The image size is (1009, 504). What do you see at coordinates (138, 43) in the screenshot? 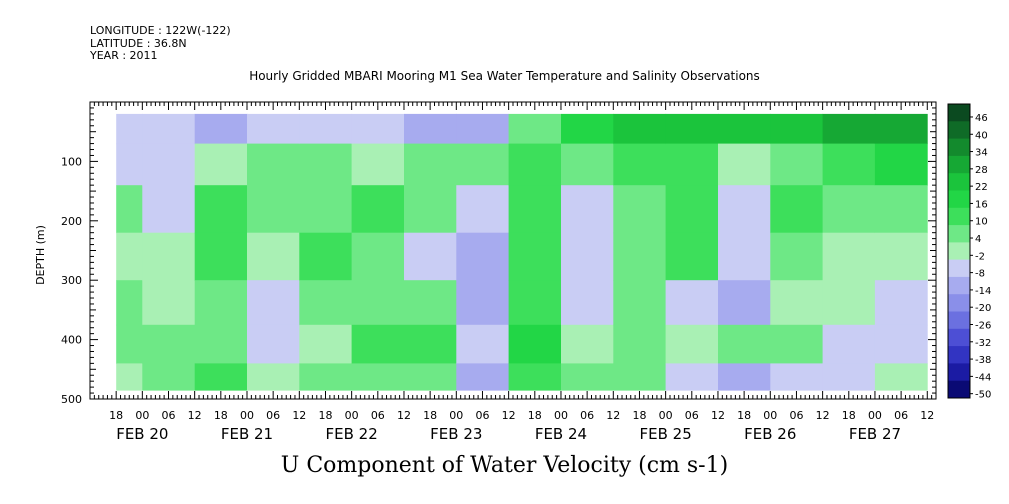
I see `latitude-label: LATITUDE : 36.8N` at bounding box center [138, 43].